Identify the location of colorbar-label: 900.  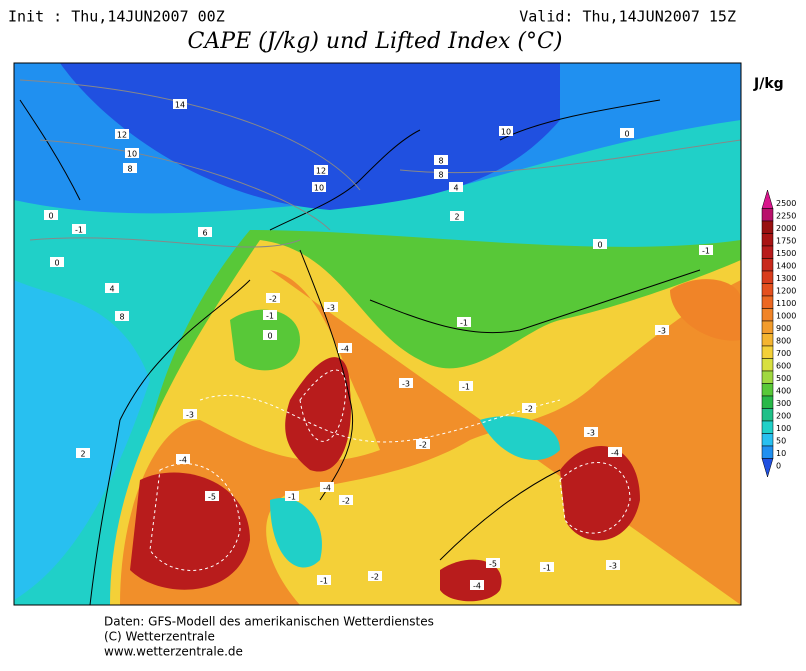
(783, 328).